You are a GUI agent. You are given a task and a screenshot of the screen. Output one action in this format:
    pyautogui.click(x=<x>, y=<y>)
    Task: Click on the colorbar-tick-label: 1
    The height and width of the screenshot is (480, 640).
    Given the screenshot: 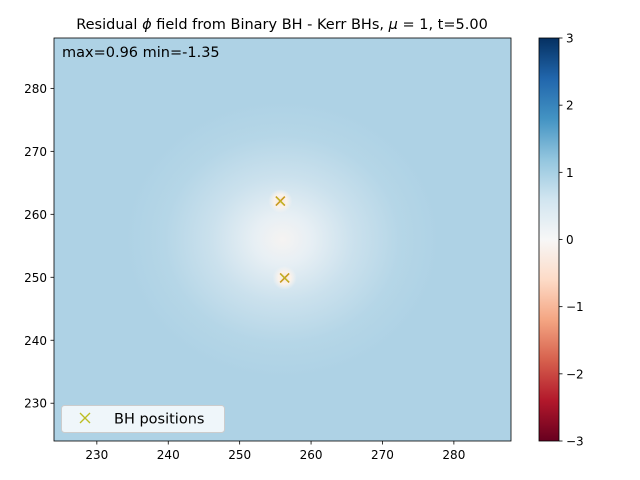 What is the action you would take?
    pyautogui.click(x=570, y=173)
    